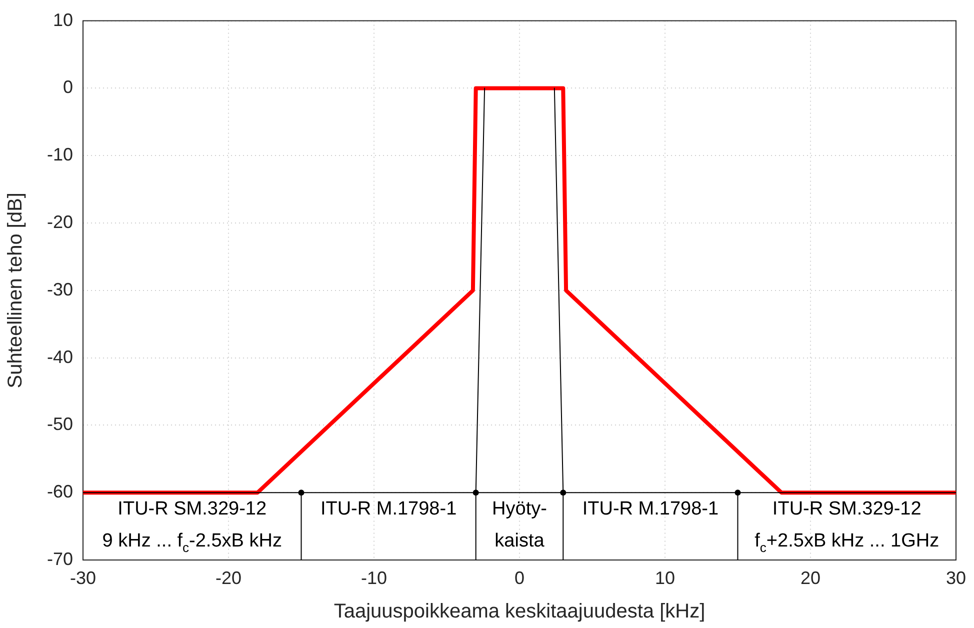 This screenshot has width=974, height=628. Describe the element at coordinates (519, 525) in the screenshot. I see `annotation: Hyöty- kaista` at that location.